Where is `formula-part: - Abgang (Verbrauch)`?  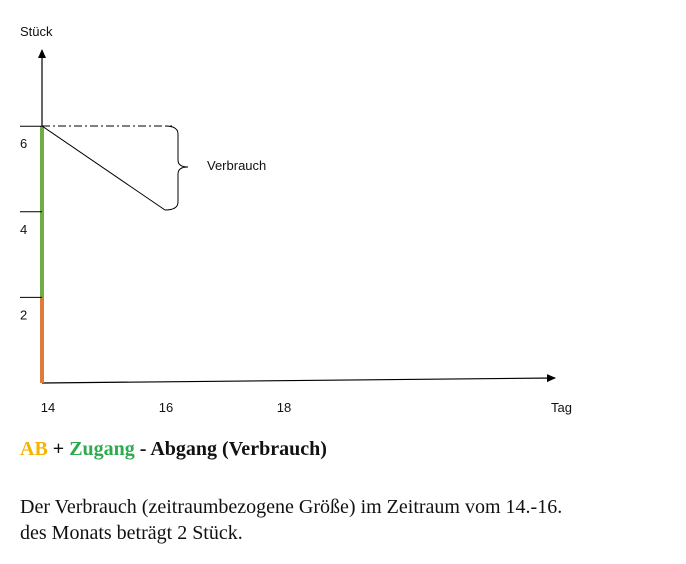
formula-part: - Abgang (Verbrauch) is located at coordinates (233, 449).